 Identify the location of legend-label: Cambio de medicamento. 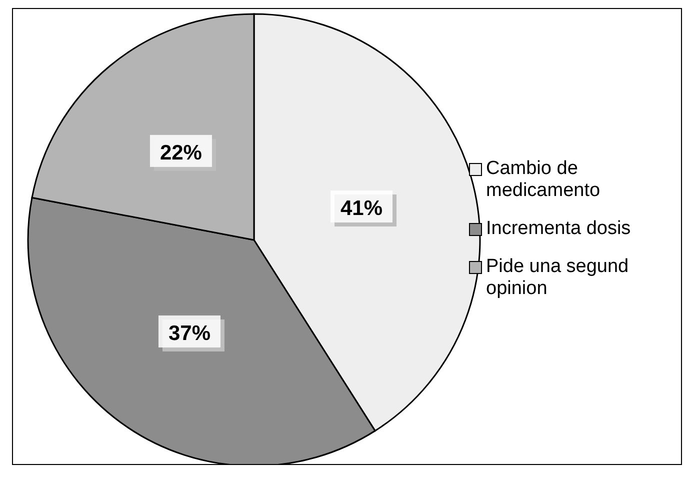
(544, 180).